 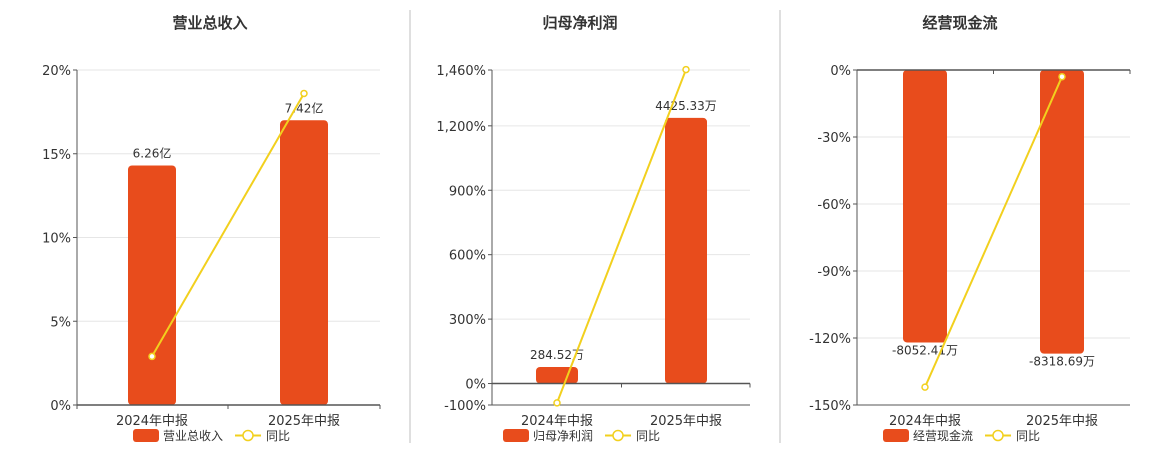 I want to click on legend-label: 经营现金流, so click(x=943, y=435).